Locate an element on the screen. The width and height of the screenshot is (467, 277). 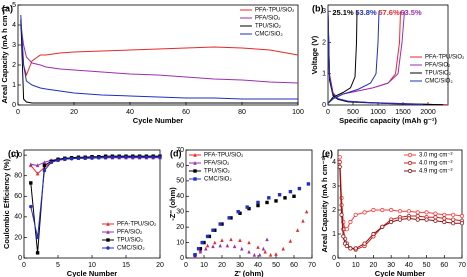
y-axis-label: Coulombic Efficiency (%) is located at coordinates (6, 203).